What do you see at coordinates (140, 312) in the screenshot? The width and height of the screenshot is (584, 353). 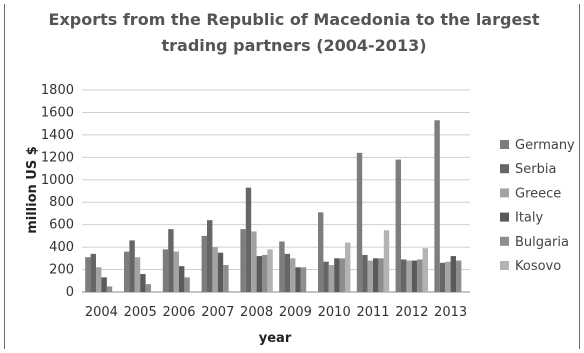 I see `x-tick-label: 2005` at bounding box center [140, 312].